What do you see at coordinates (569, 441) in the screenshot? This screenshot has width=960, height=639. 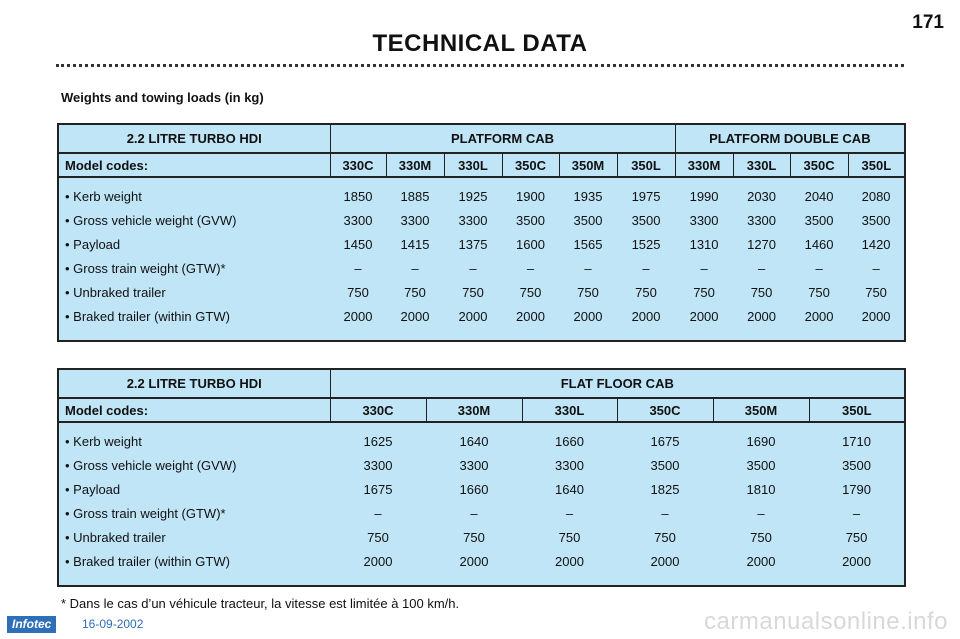 I see `table-cell: 1660` at bounding box center [569, 441].